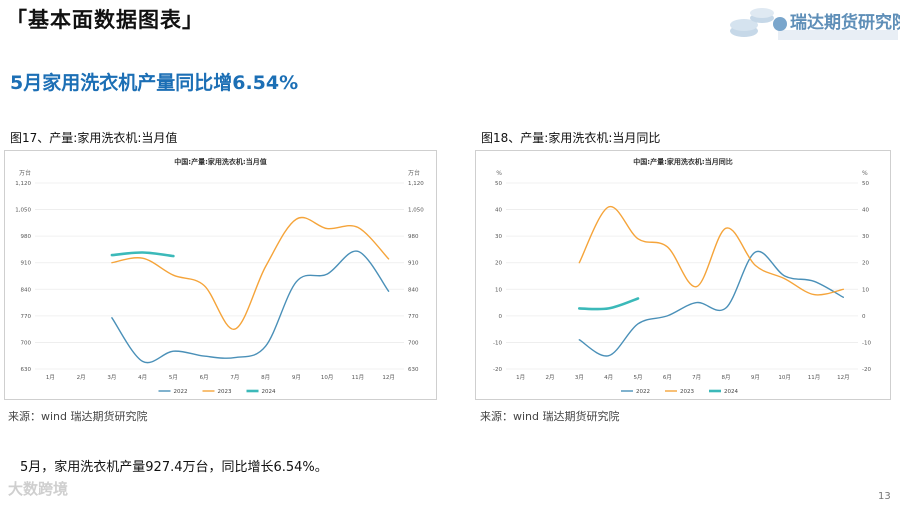 Image resolution: width=900 pixels, height=507 pixels. What do you see at coordinates (413, 237) in the screenshot?
I see `y-tick-label-right: 980` at bounding box center [413, 237].